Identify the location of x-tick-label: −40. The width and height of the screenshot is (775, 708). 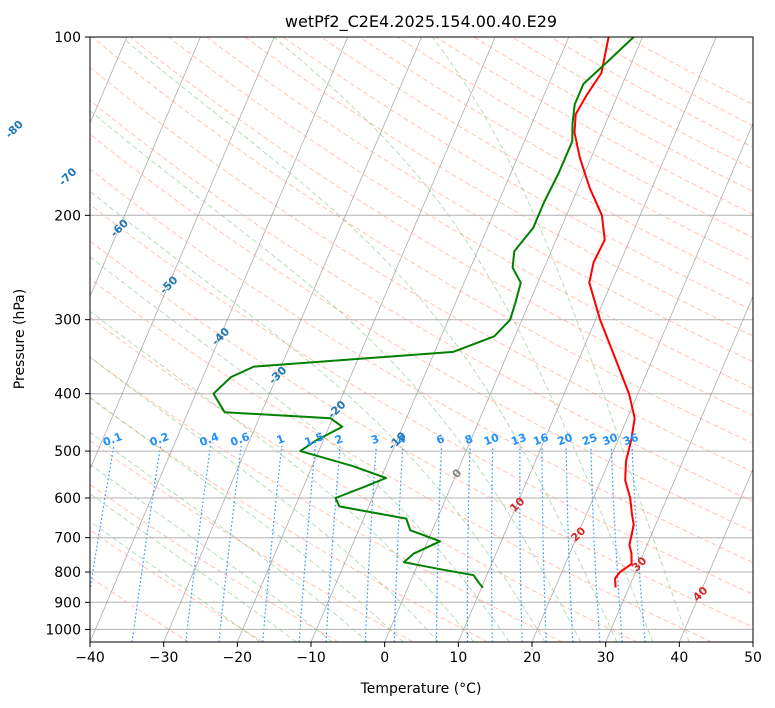
(90, 658).